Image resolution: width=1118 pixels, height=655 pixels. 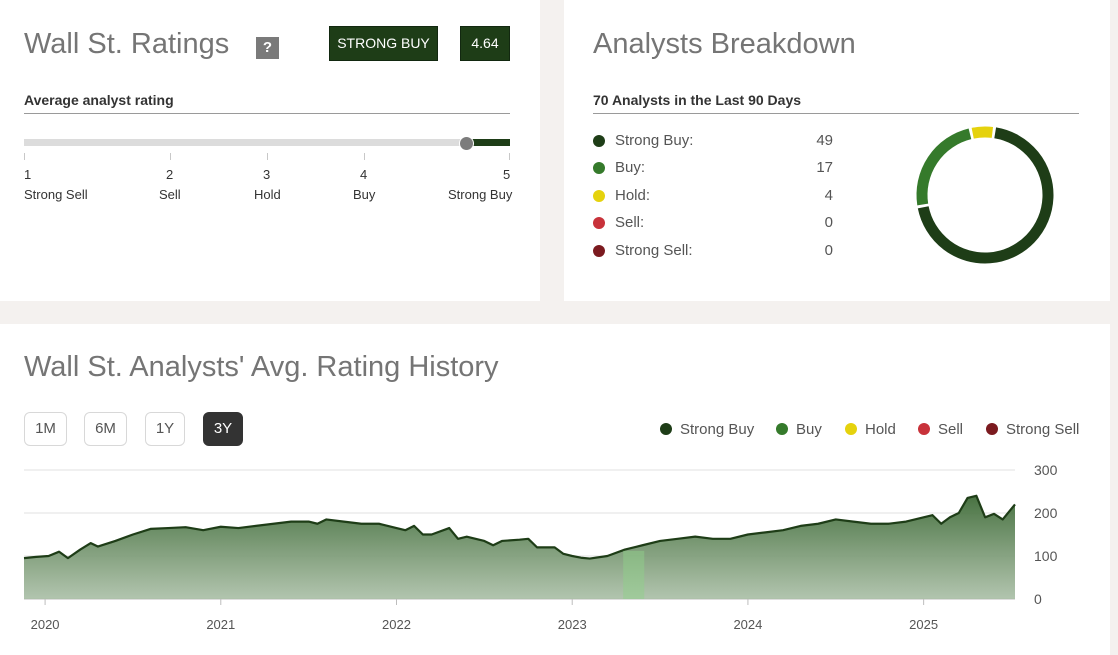 I want to click on breakdown-row-hold: Hold: 4, so click(x=713, y=196).